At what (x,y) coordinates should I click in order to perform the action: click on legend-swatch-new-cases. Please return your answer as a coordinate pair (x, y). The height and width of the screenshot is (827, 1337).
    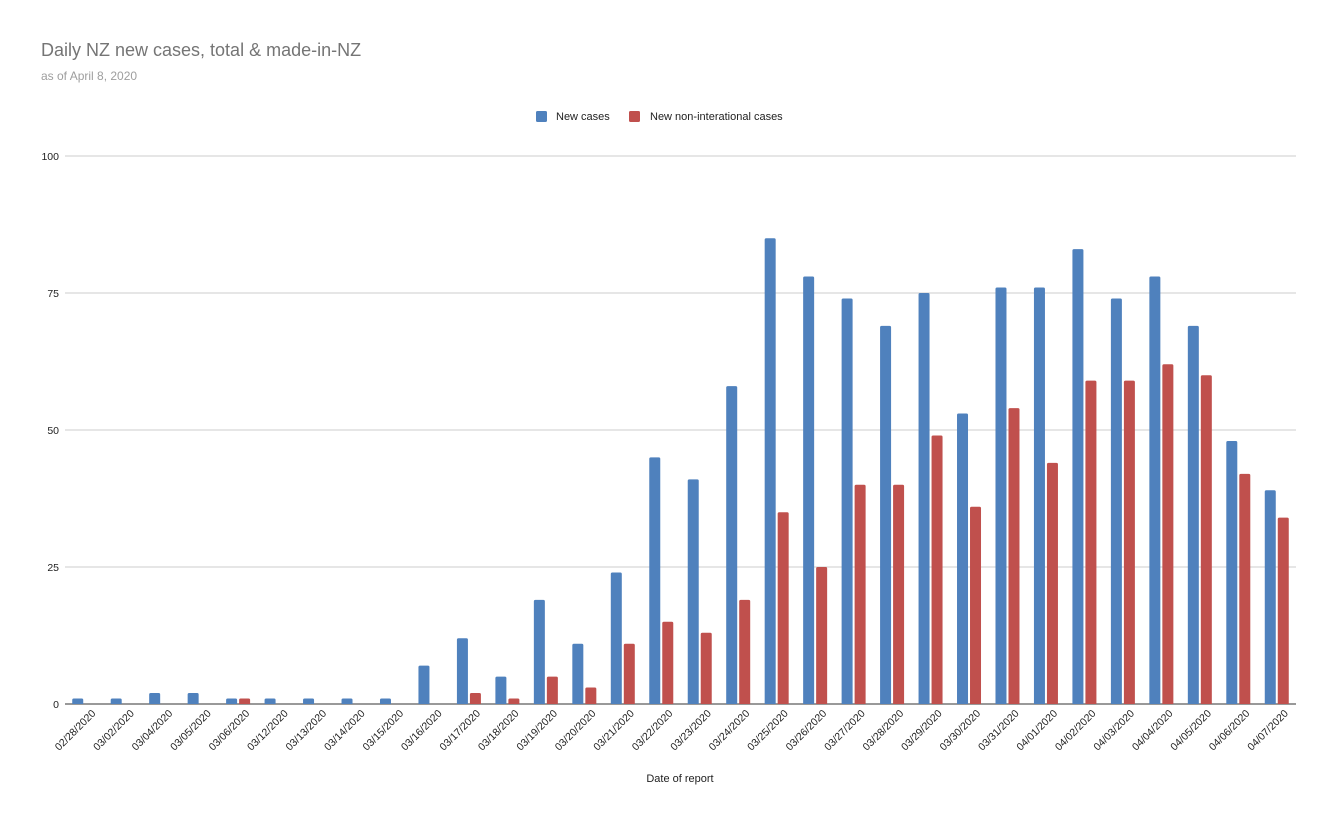
    Looking at the image, I should click on (541, 116).